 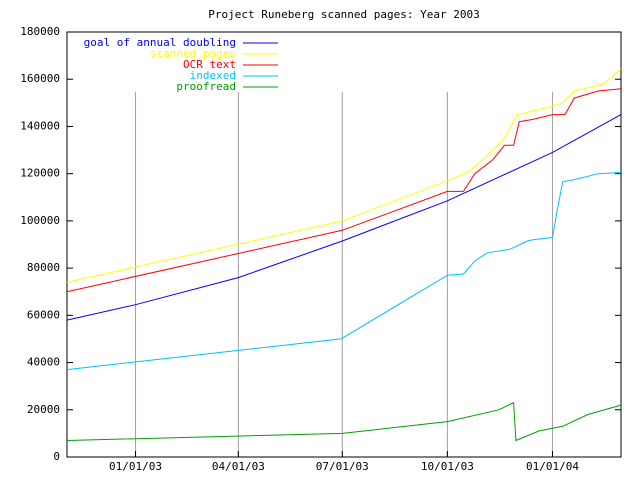 What do you see at coordinates (206, 86) in the screenshot?
I see `legend-label: proofread` at bounding box center [206, 86].